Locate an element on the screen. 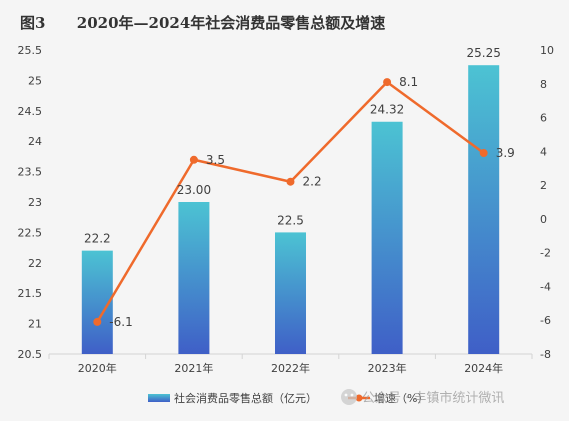 This screenshot has height=421, width=569. growth-value-label: 8.1 is located at coordinates (408, 82).